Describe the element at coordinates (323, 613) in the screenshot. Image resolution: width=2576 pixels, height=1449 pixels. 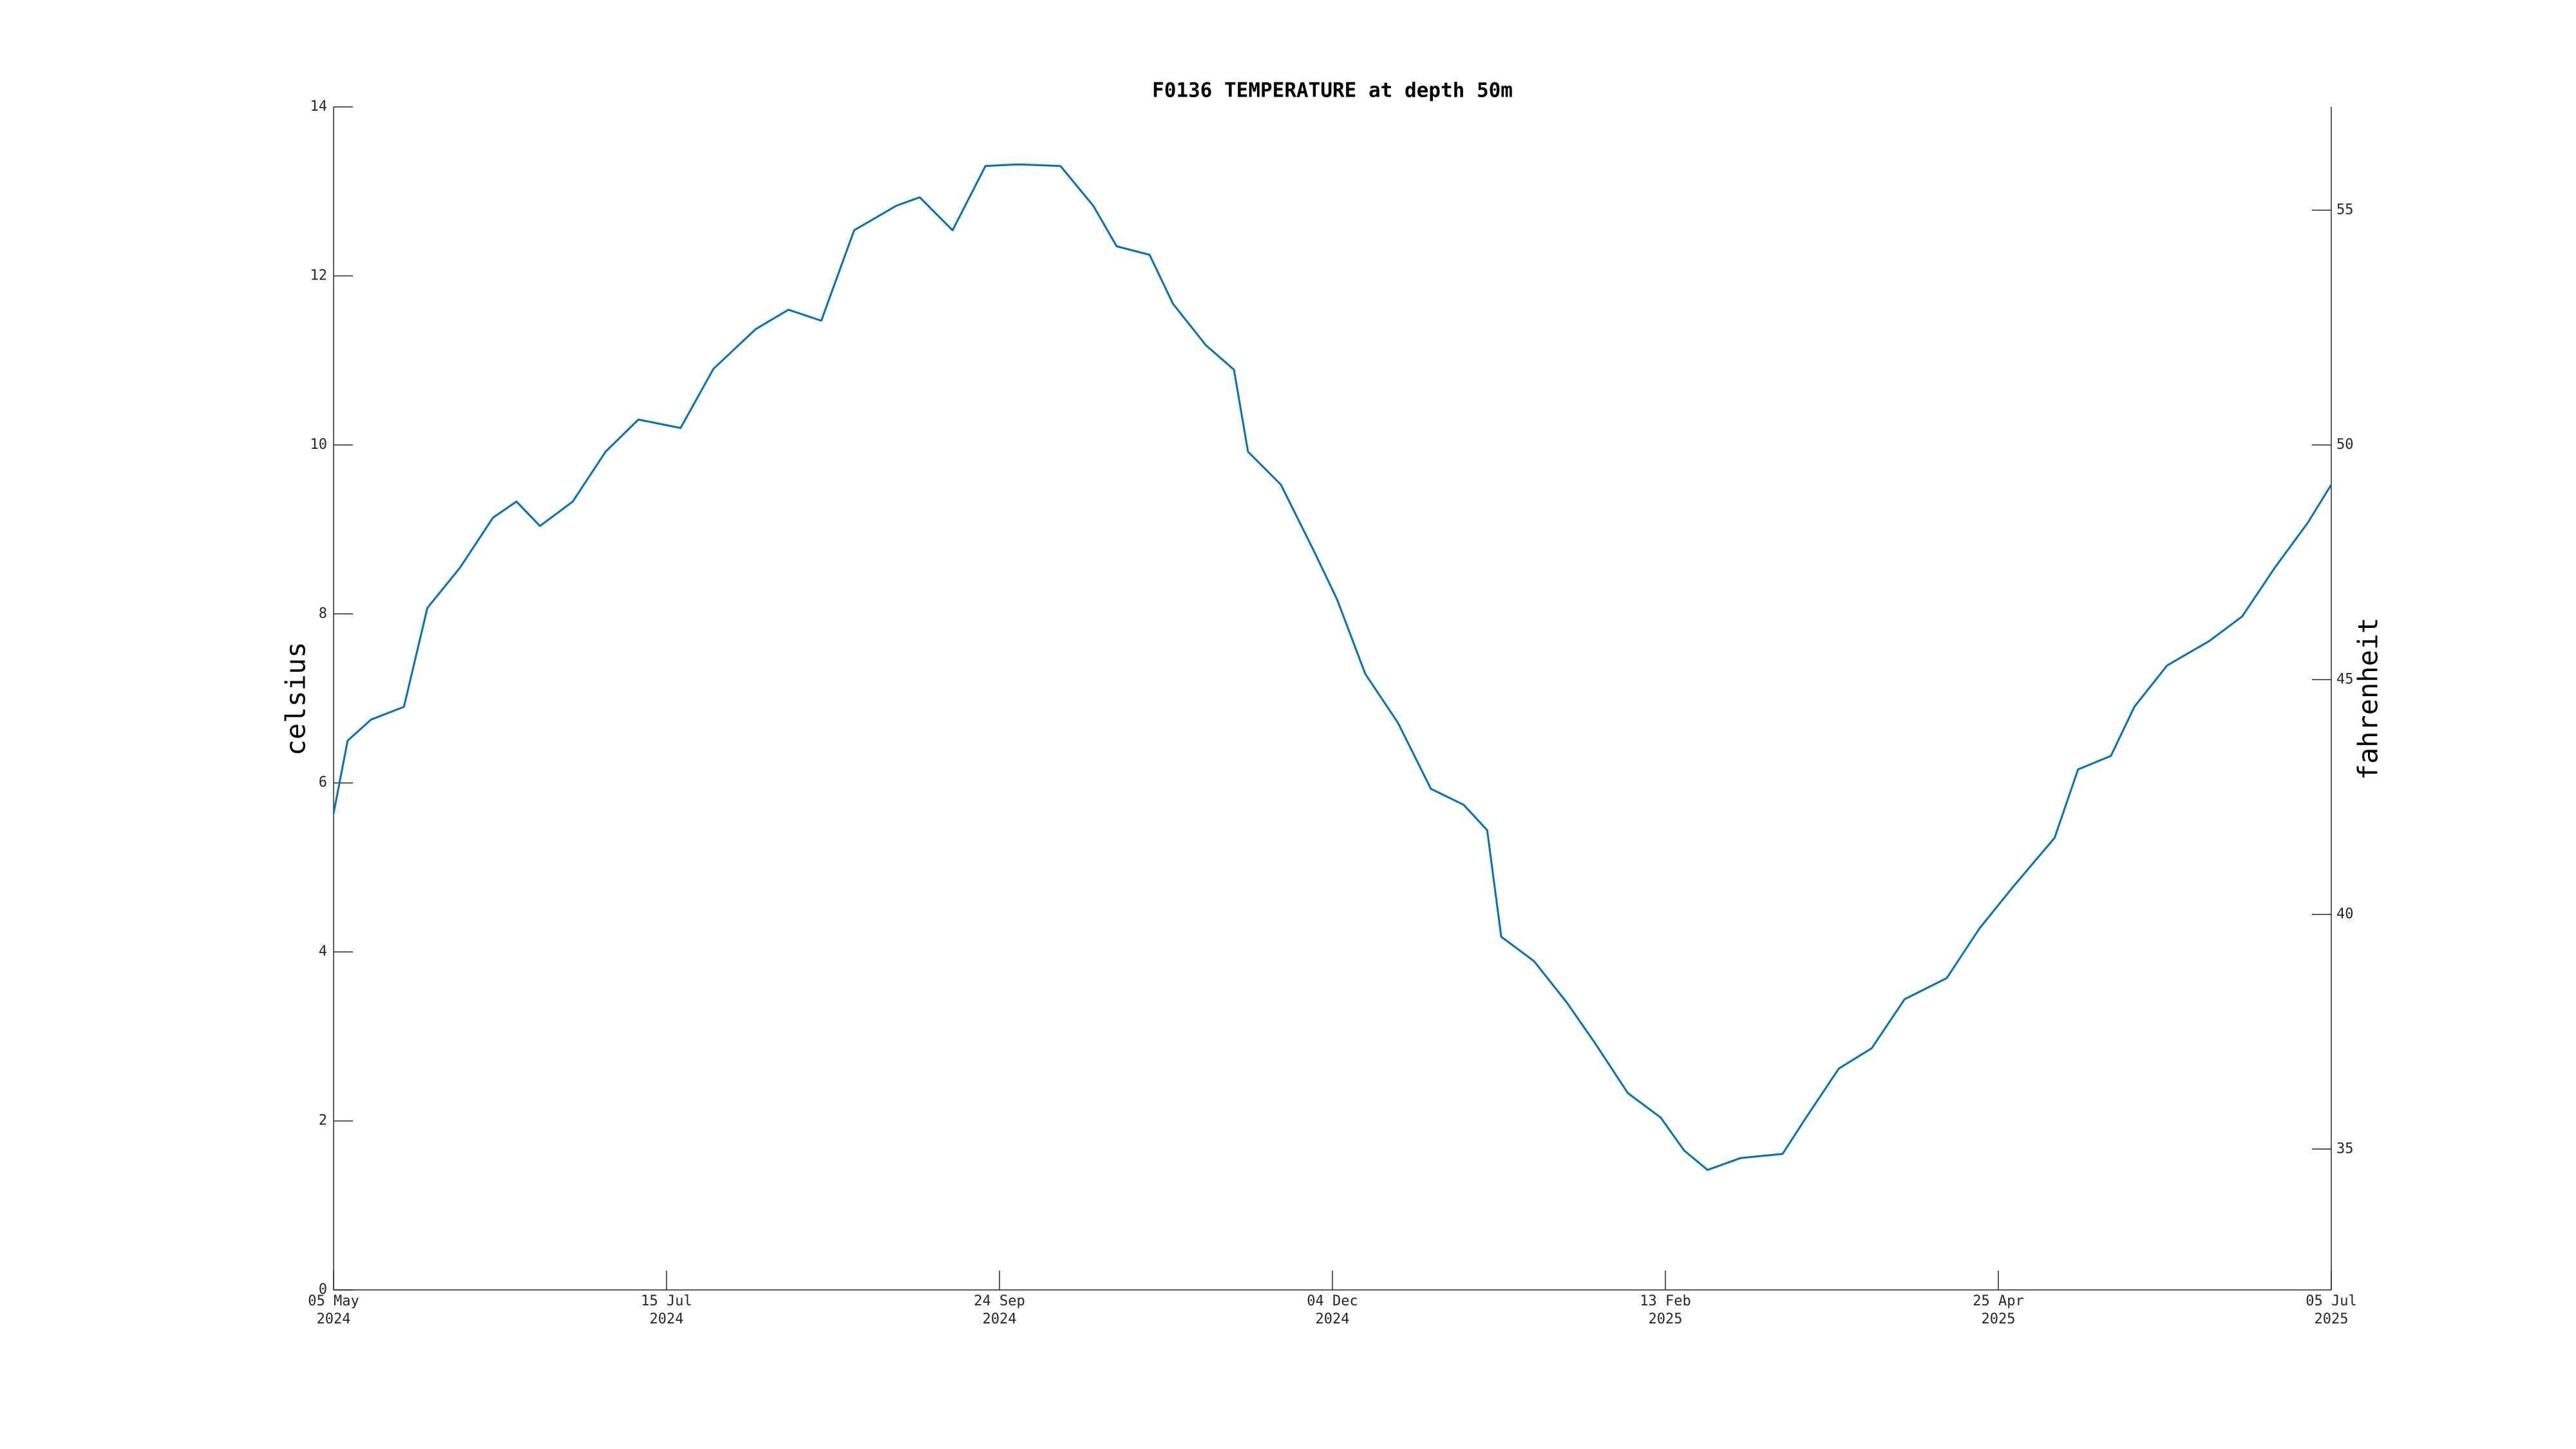
I see `y-tick-label: 8` at that location.